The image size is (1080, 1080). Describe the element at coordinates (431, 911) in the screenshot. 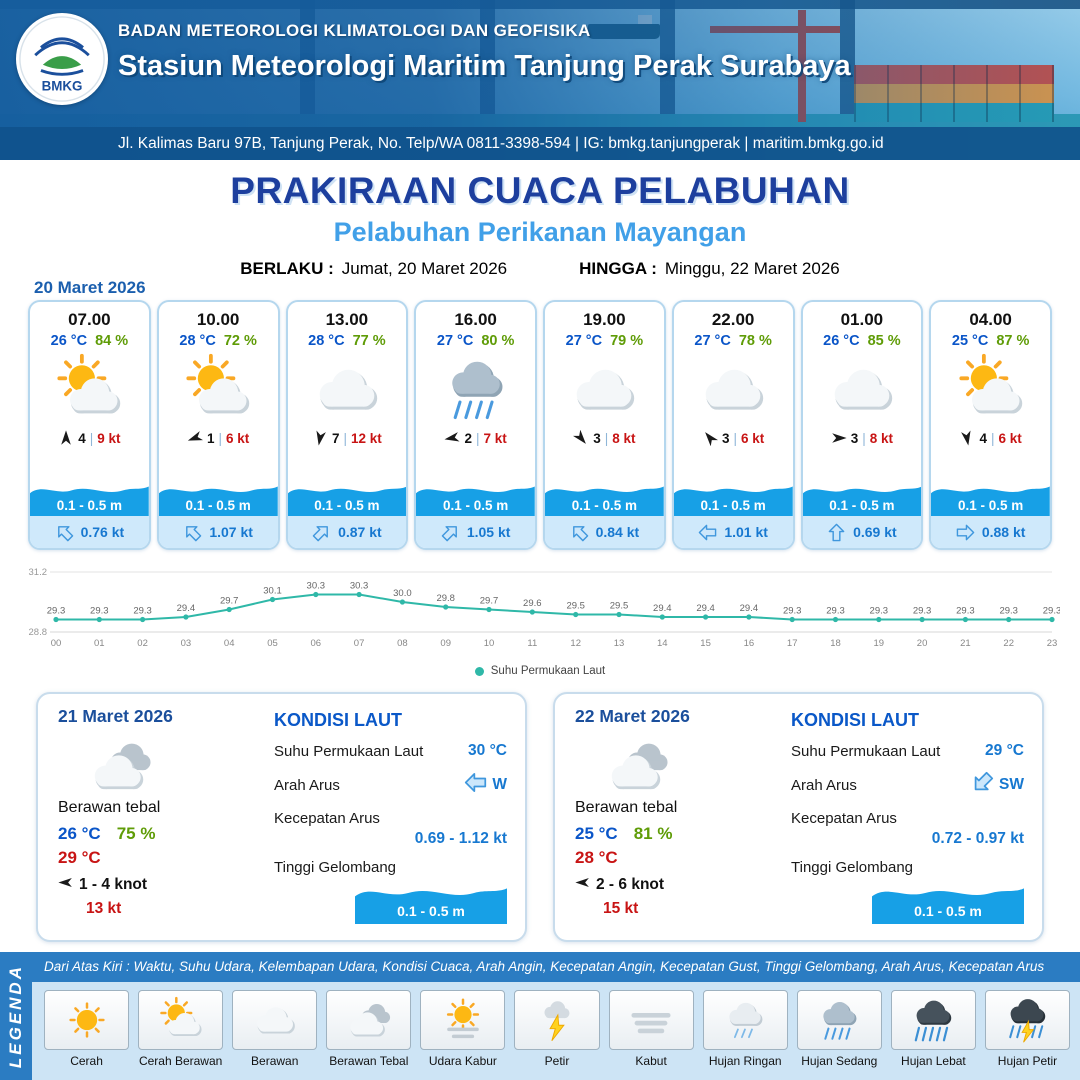

I see `daily-wave-value: 0.1 - 0.5 m` at that location.